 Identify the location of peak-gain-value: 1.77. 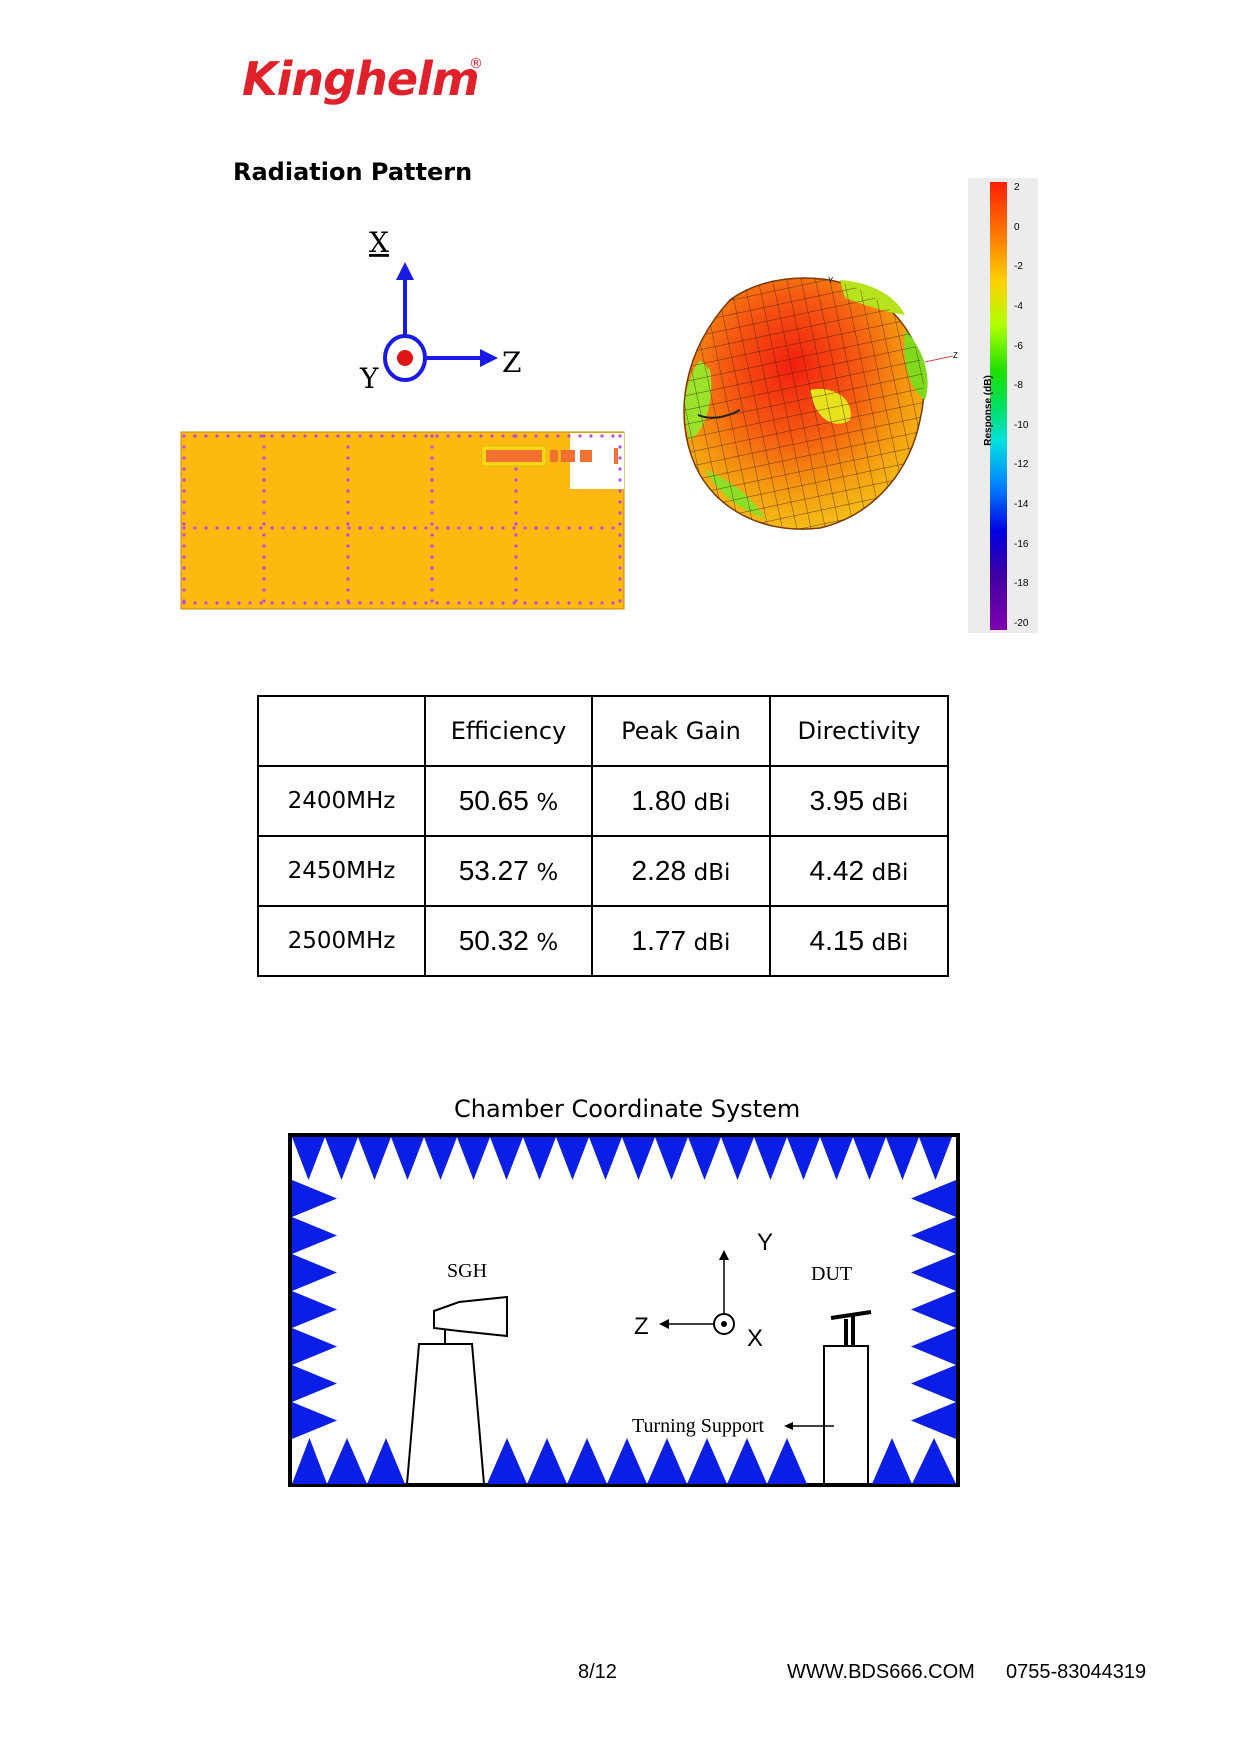
(659, 940).